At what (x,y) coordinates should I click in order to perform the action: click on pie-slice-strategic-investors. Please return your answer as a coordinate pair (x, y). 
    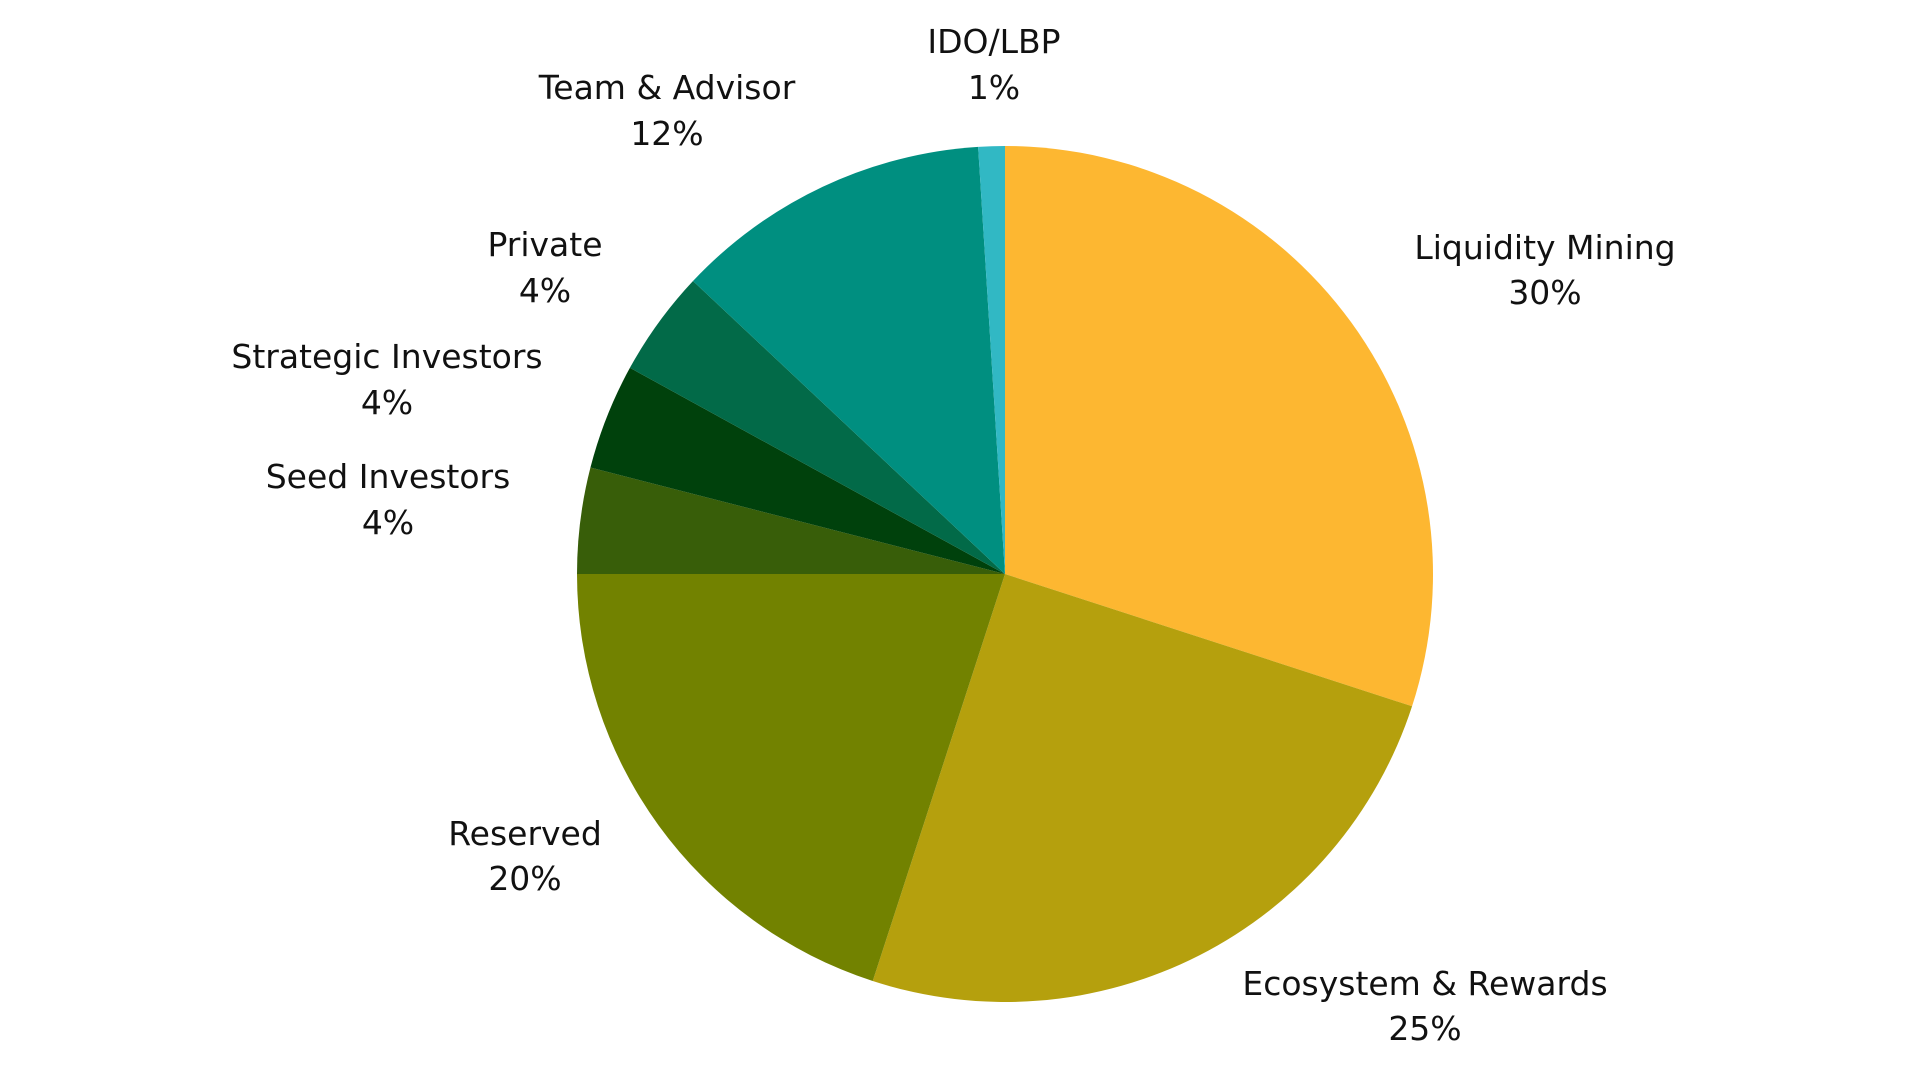
    Looking at the image, I should click on (797, 470).